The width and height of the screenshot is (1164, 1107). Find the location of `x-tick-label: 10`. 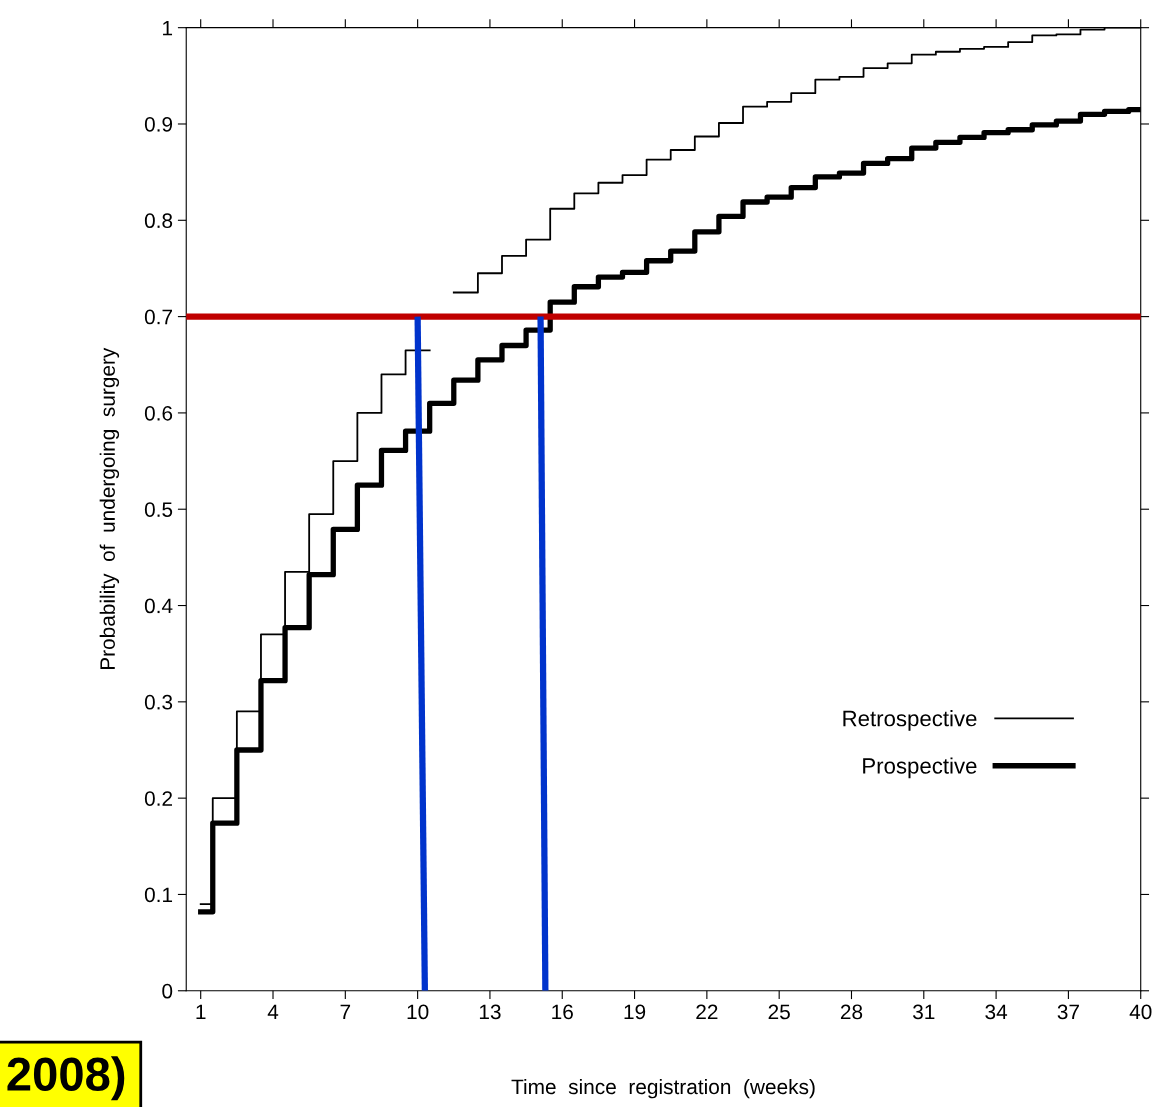

x-tick-label: 10 is located at coordinates (418, 1012).